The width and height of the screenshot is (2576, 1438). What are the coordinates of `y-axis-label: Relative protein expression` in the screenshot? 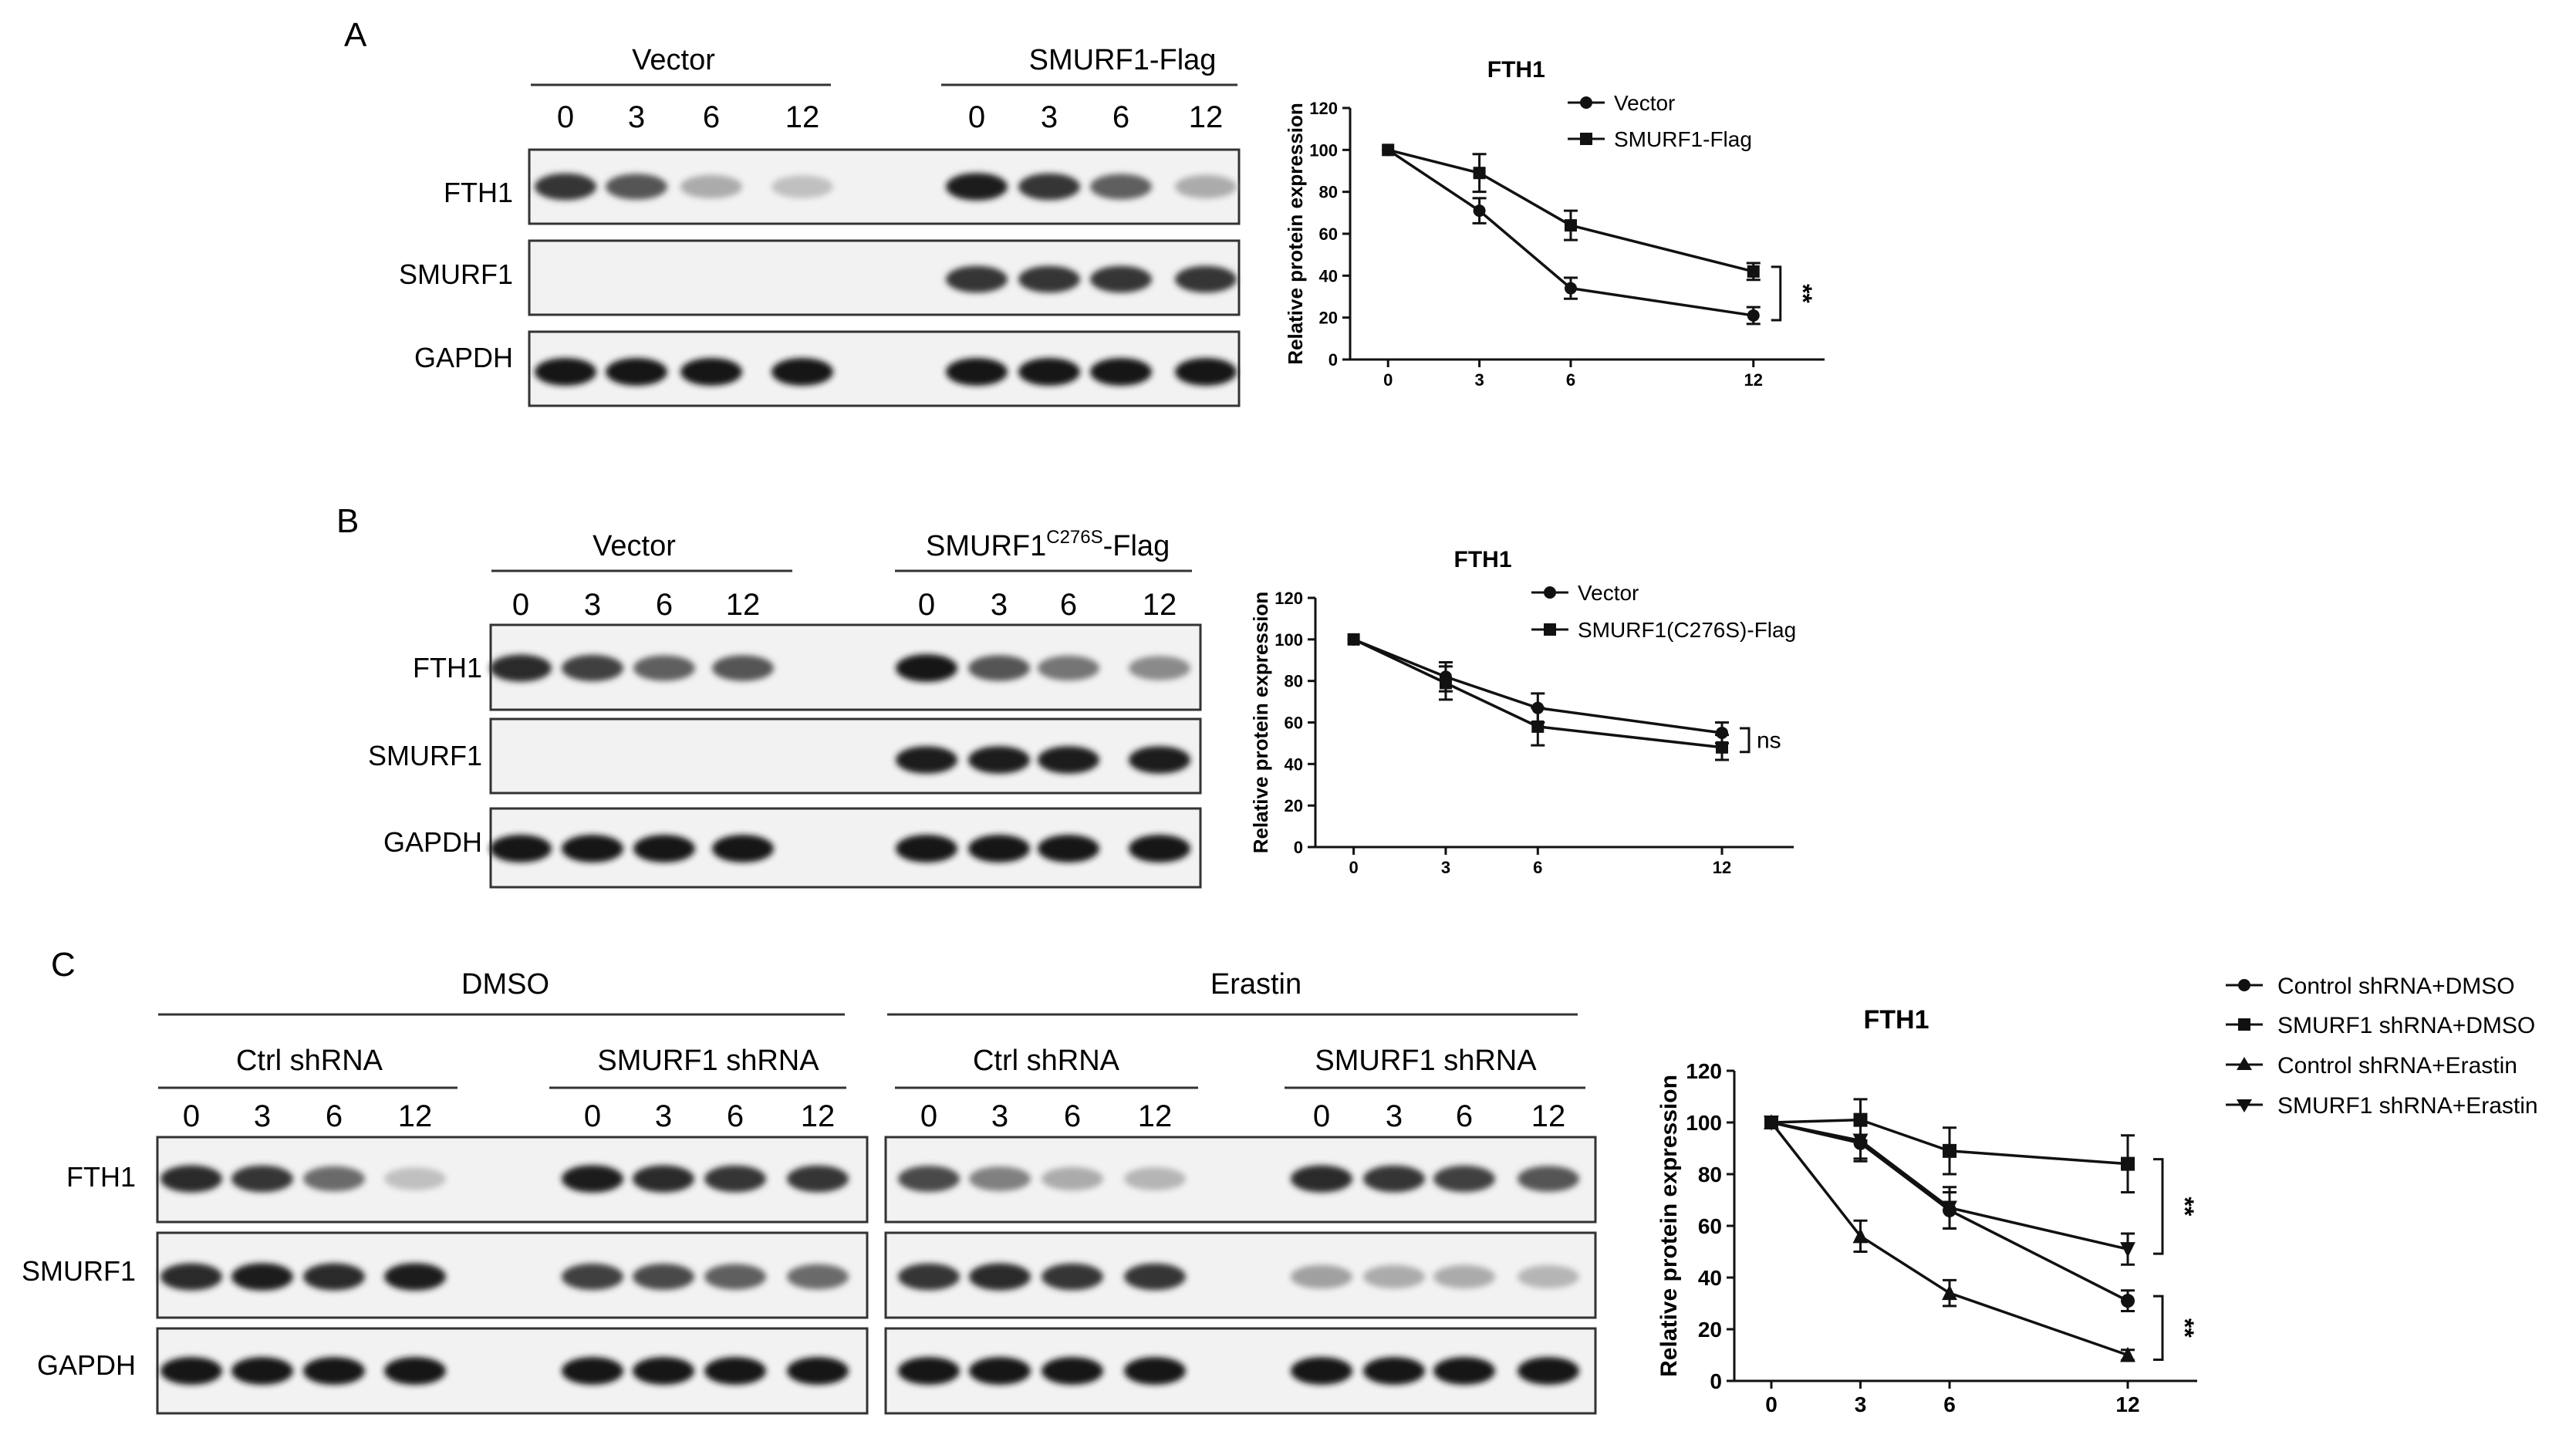 It's located at (1669, 1226).